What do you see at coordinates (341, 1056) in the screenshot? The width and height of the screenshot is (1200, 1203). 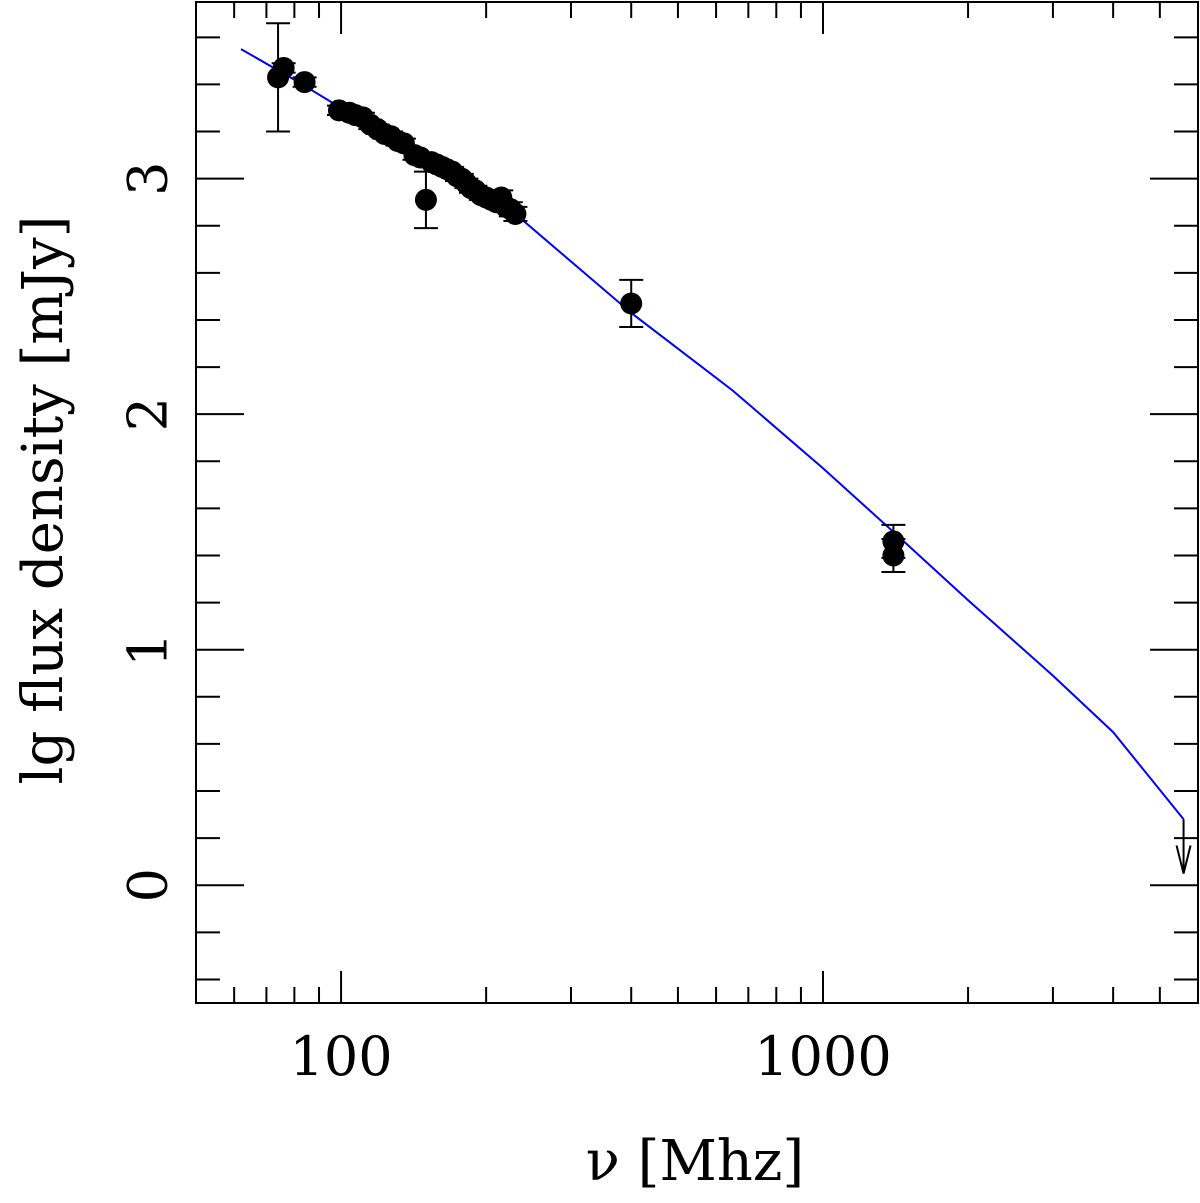 I see `x-tick-label: 100` at bounding box center [341, 1056].